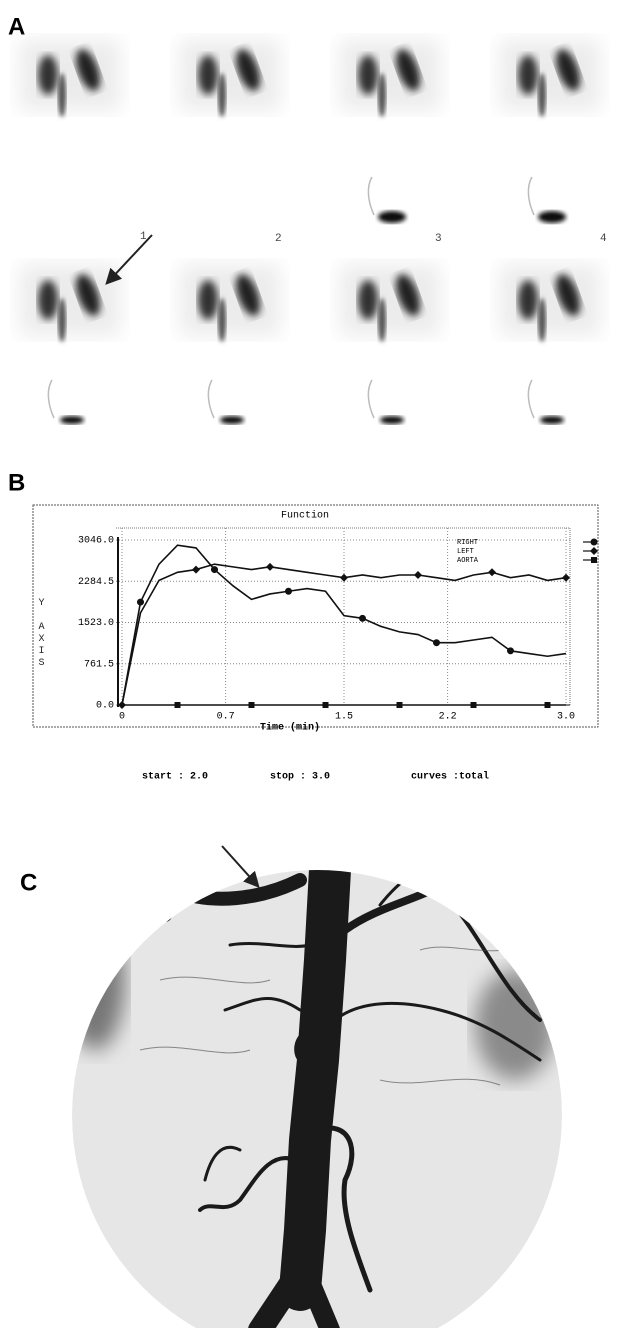 The image size is (634, 1328). Describe the element at coordinates (450, 777) in the screenshot. I see `footer-text: curves :total` at that location.